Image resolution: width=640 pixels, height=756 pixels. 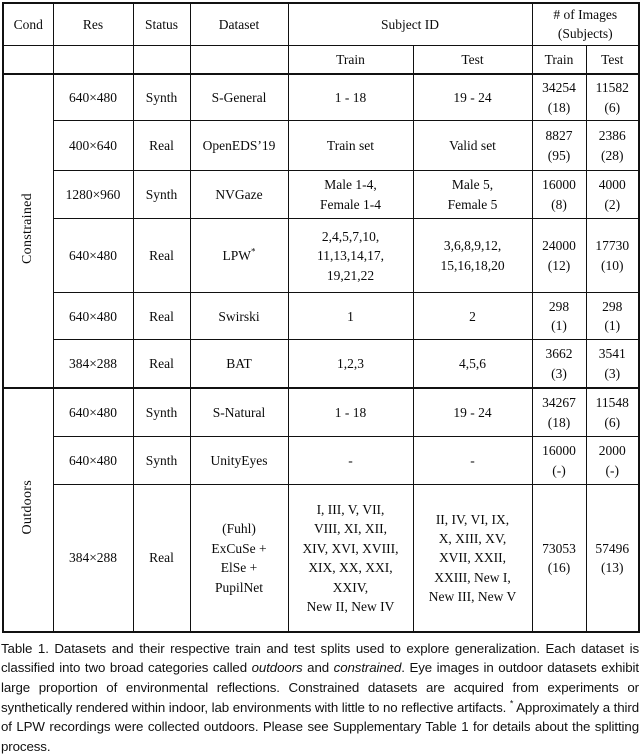 I want to click on dataset-name: LPW, so click(x=237, y=256).